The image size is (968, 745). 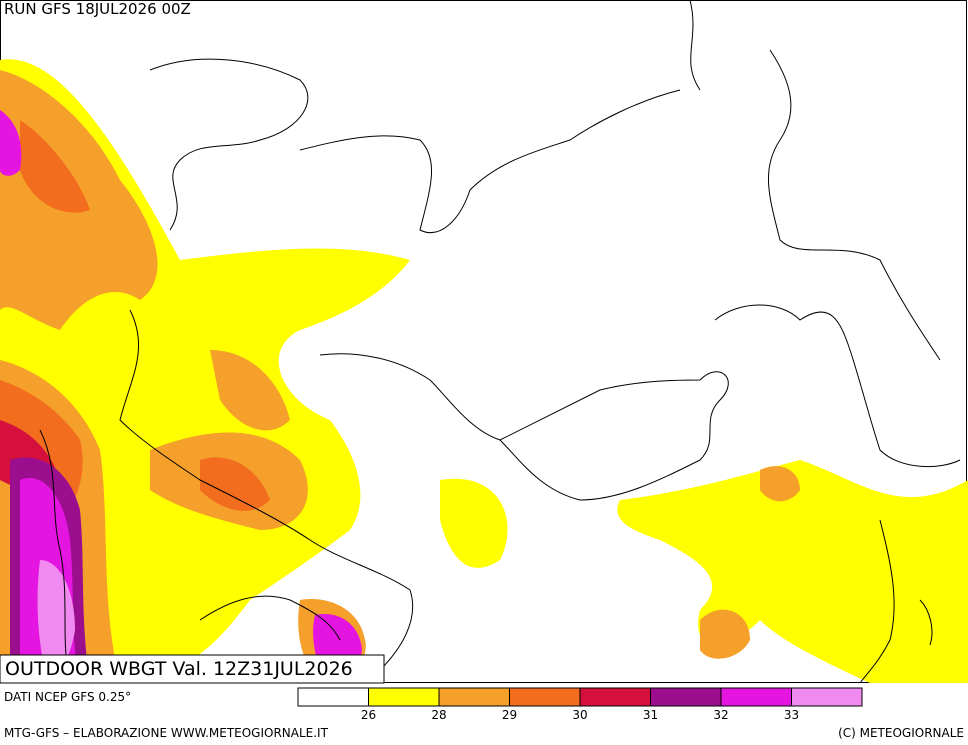 I want to click on source: DATI NCEP GFS 0.25°, so click(x=67, y=697).